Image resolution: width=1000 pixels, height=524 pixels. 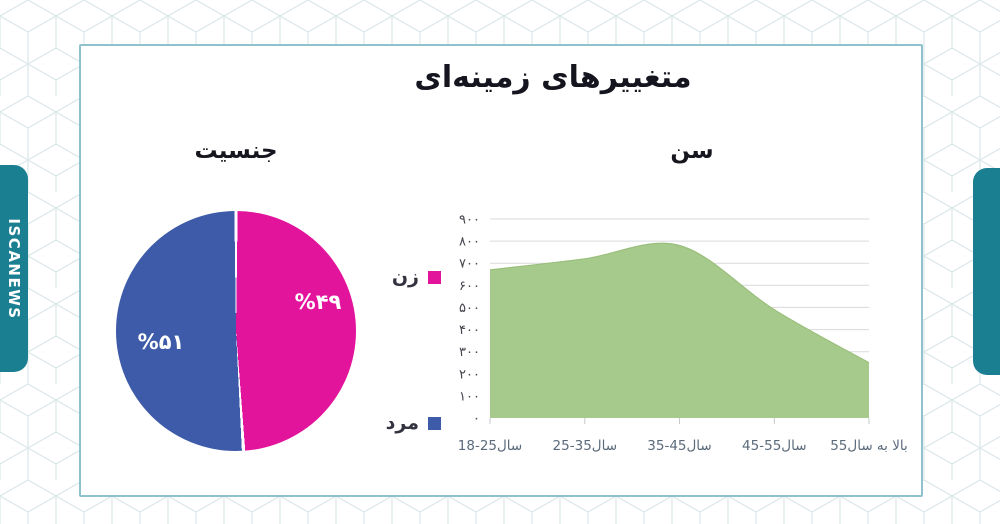 I want to click on svg-text: ۵۰۰, so click(x=469, y=308).